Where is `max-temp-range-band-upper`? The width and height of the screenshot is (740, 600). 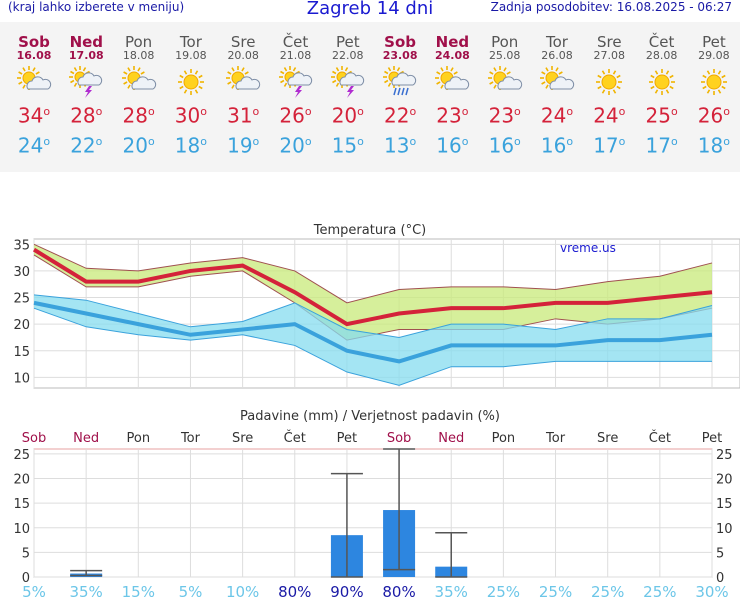 max-temp-range-band-upper is located at coordinates (373, 273).